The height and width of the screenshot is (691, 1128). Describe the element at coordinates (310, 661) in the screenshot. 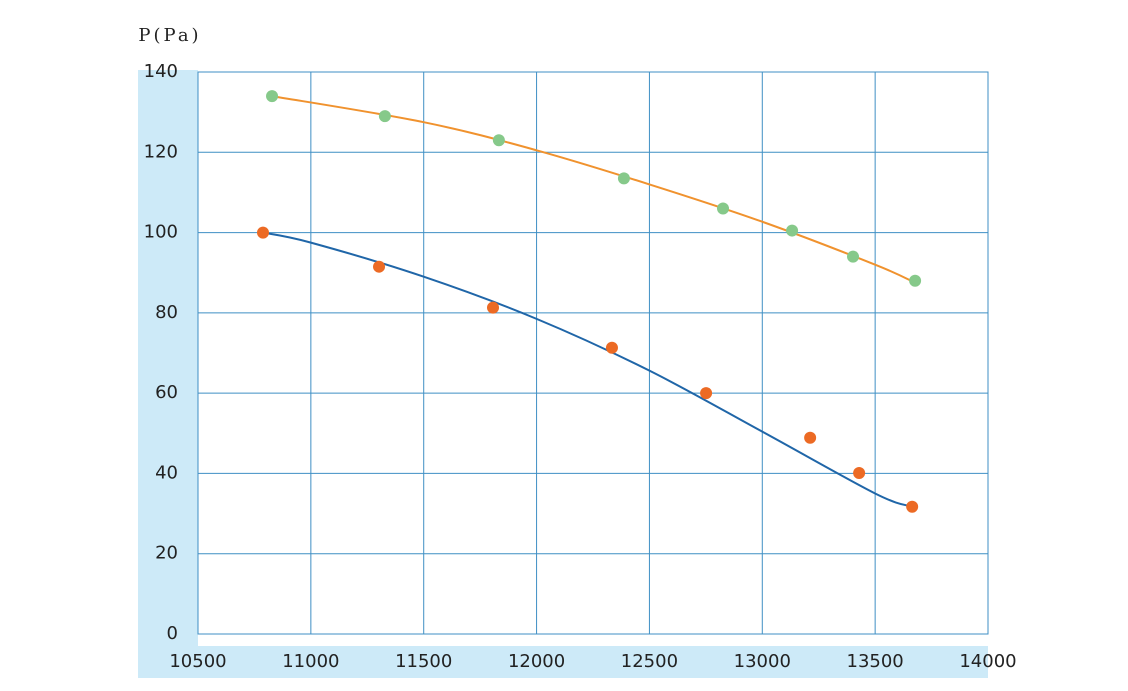

I see `x-tick-label: 11000` at that location.